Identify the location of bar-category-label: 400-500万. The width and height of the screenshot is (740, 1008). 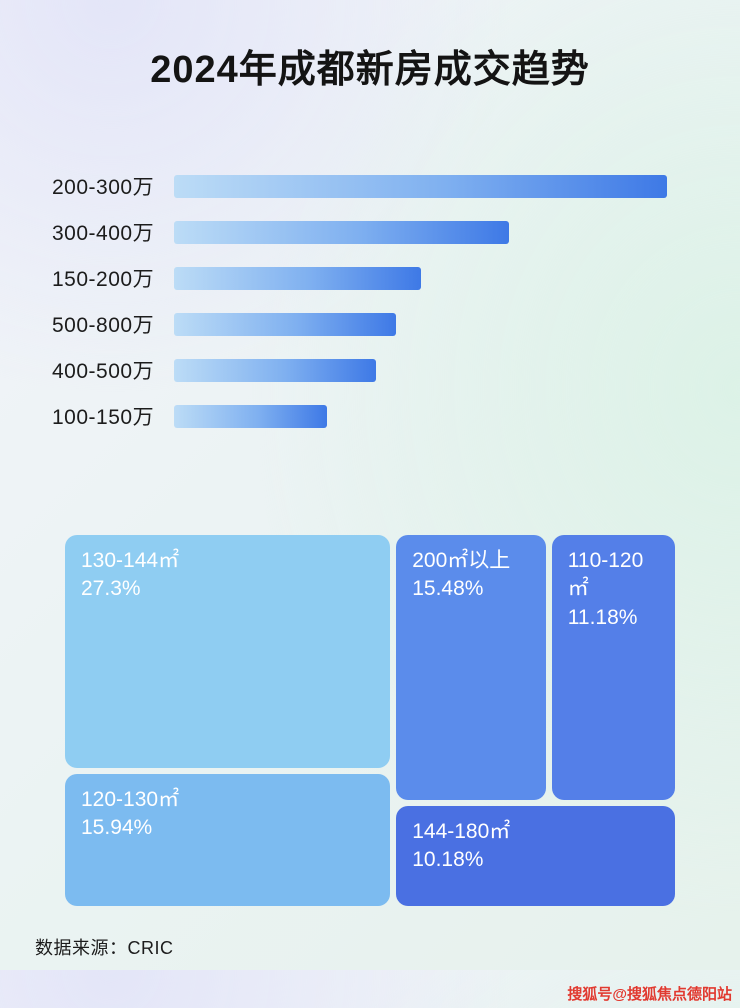
(103, 371).